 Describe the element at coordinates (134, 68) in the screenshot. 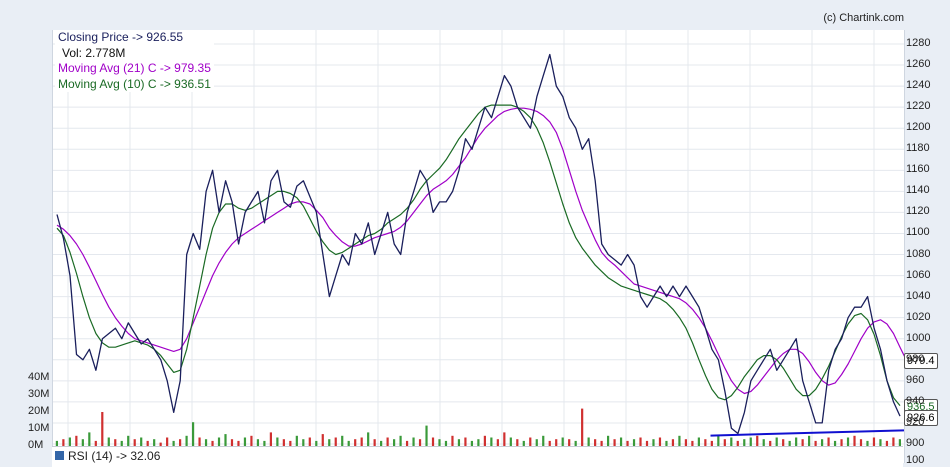

I see `legend-ma21: Moving Avg (21) C -> 979.35` at that location.